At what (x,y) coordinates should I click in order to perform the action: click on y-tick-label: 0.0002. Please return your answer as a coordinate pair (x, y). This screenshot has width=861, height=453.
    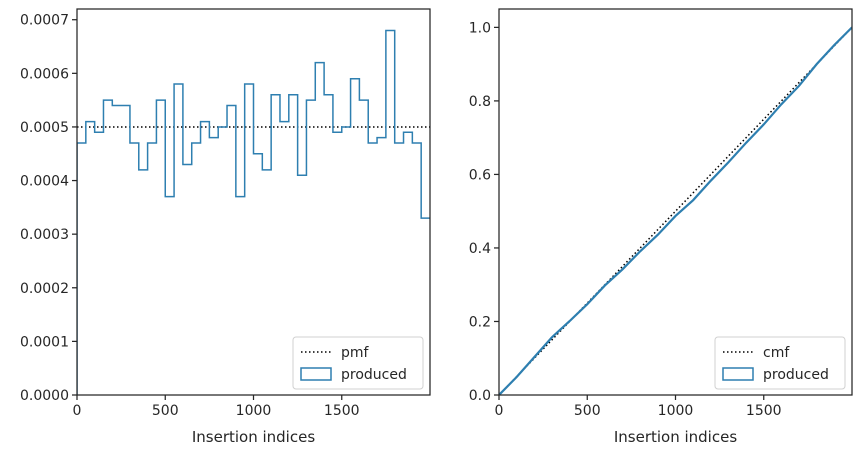
    Looking at the image, I should click on (44, 289).